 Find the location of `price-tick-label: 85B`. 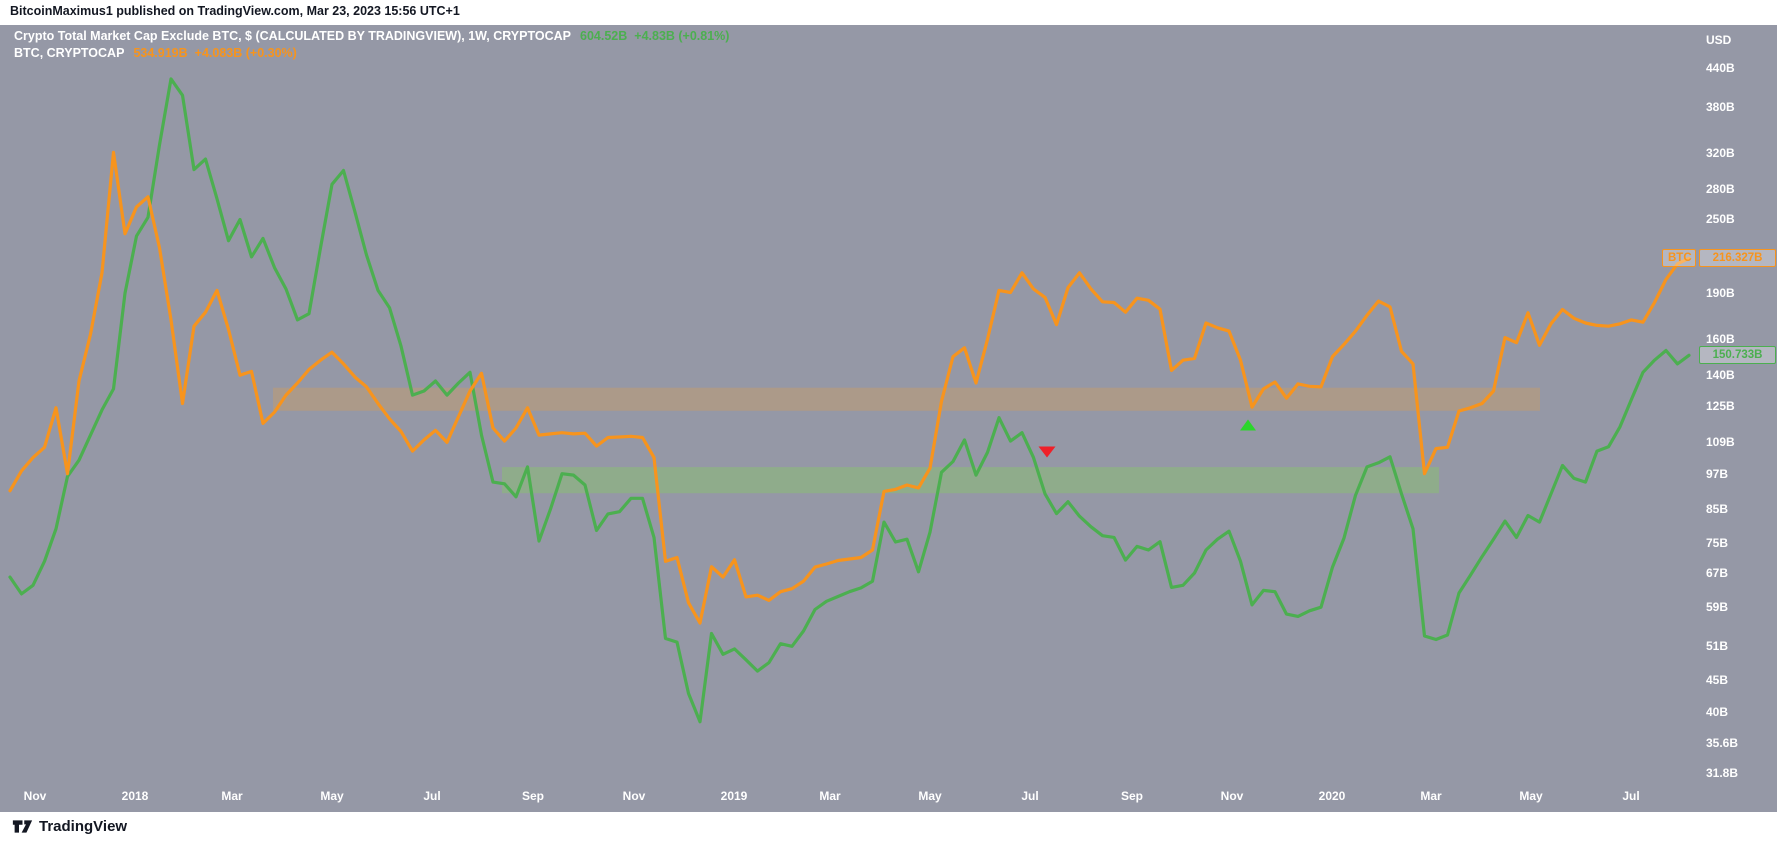

price-tick-label: 85B is located at coordinates (1717, 509).